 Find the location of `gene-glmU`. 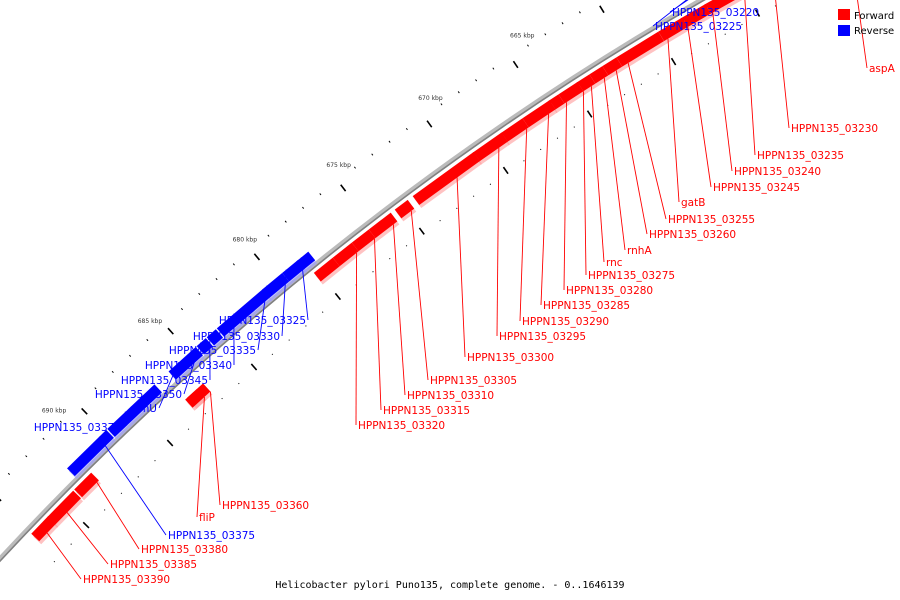

gene-glmU is located at coordinates (187, 364).